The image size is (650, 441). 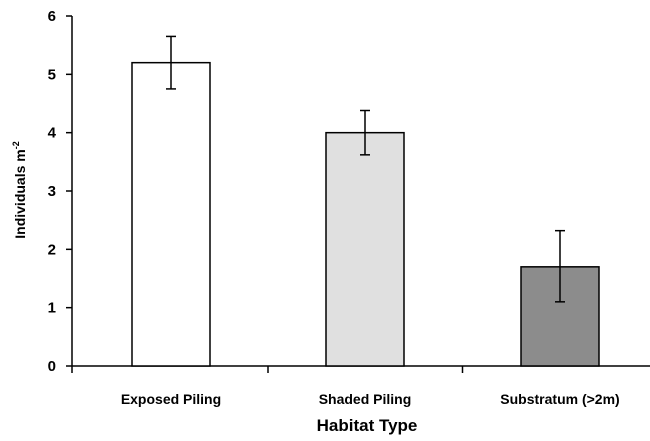 I want to click on y-tick-label-0: 0, so click(x=52, y=366).